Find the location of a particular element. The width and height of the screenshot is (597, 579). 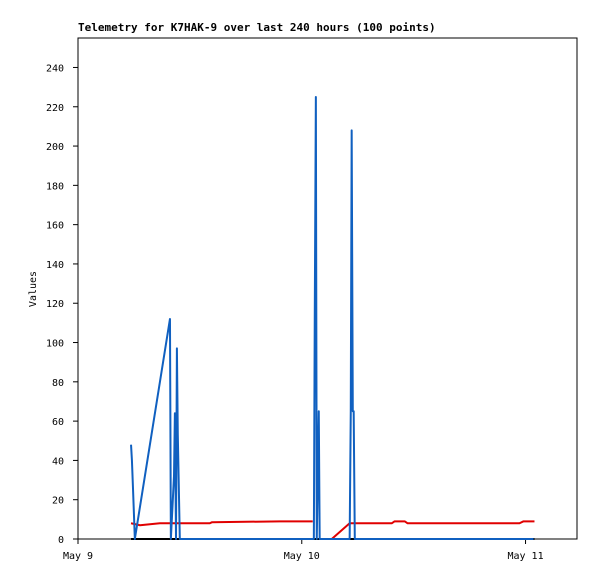

y-tick-label: 120 is located at coordinates (55, 304).